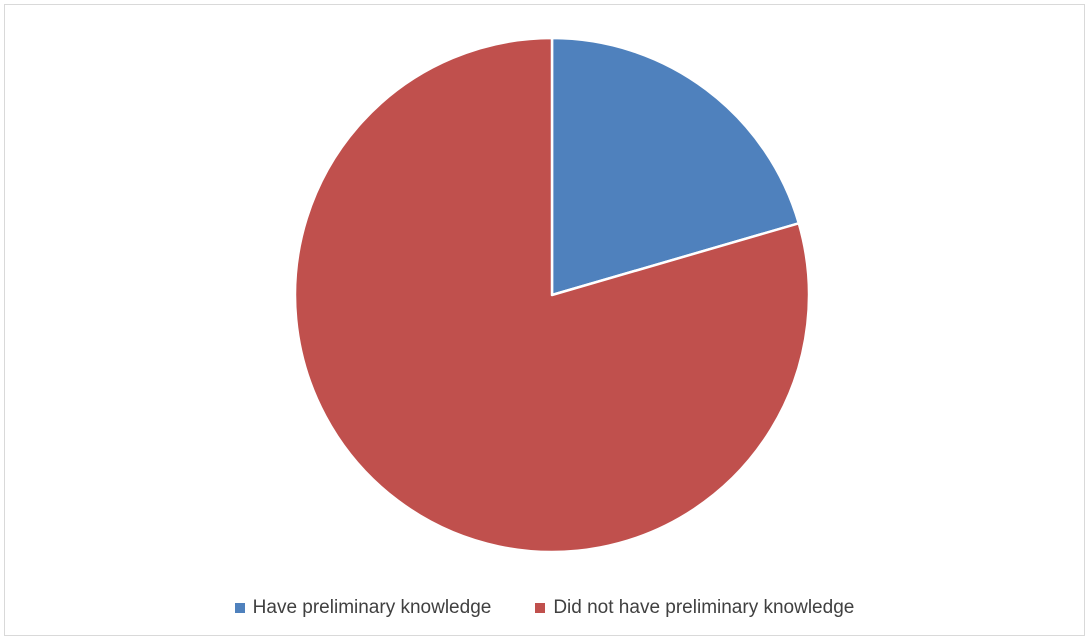 The width and height of the screenshot is (1090, 641). Describe the element at coordinates (372, 607) in the screenshot. I see `legend-label-have-knowledge: Have preliminary knowledge` at that location.